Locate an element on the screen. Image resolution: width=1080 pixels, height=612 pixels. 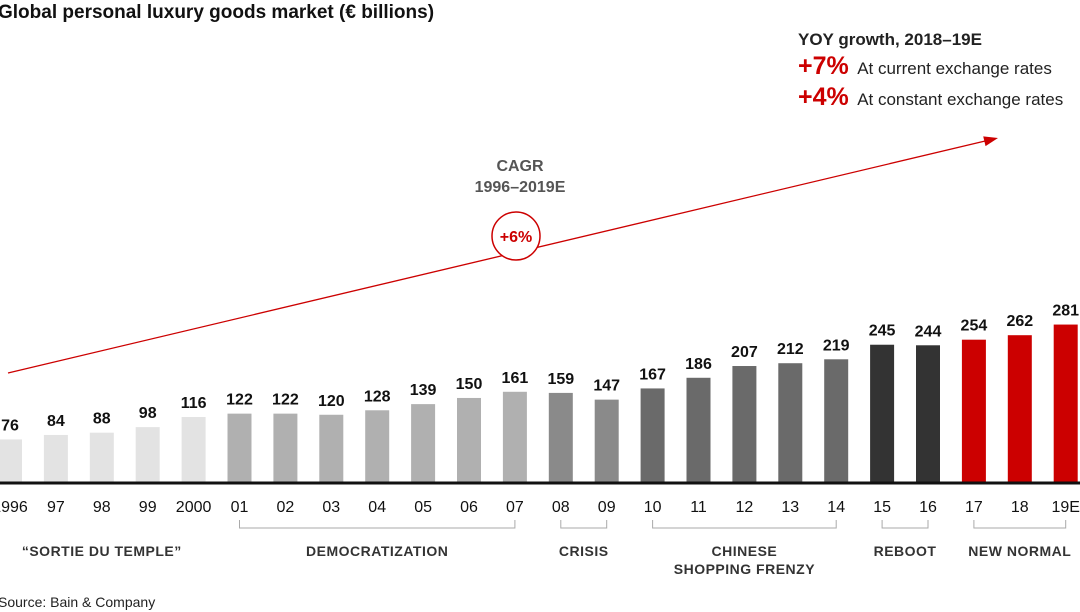
yoy-row-current: +7% At current exchange rates is located at coordinates (930, 66).